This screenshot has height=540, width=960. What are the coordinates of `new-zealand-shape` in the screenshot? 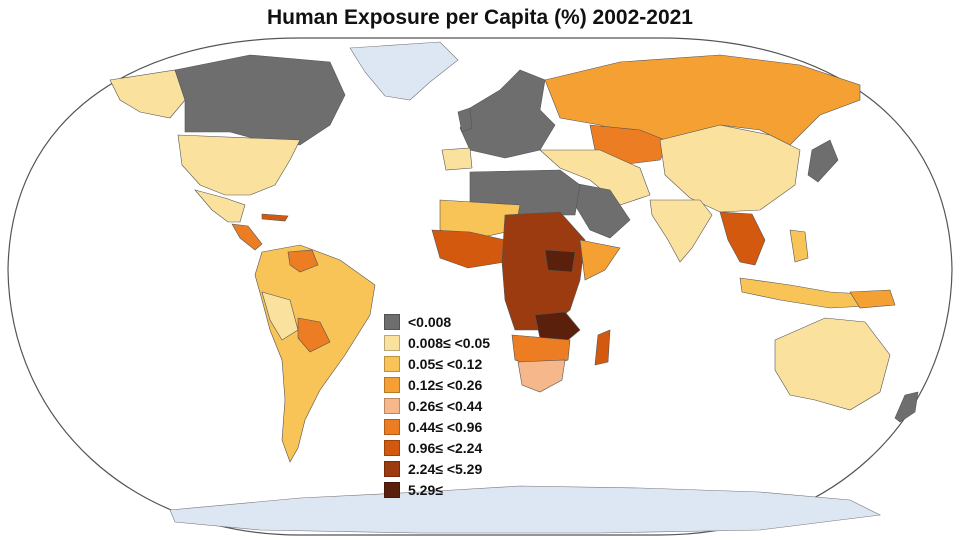 It's located at (906, 407).